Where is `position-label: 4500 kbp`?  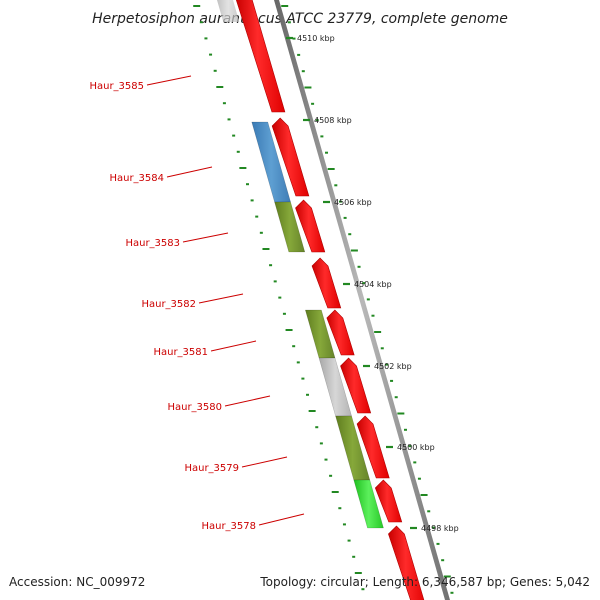
position-label: 4500 kbp is located at coordinates (416, 447).